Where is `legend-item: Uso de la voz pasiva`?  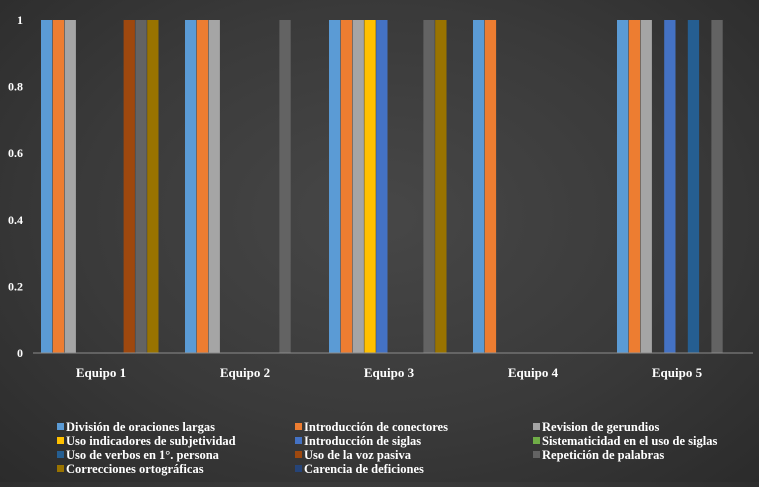
legend-item: Uso de la voz pasiva is located at coordinates (353, 455).